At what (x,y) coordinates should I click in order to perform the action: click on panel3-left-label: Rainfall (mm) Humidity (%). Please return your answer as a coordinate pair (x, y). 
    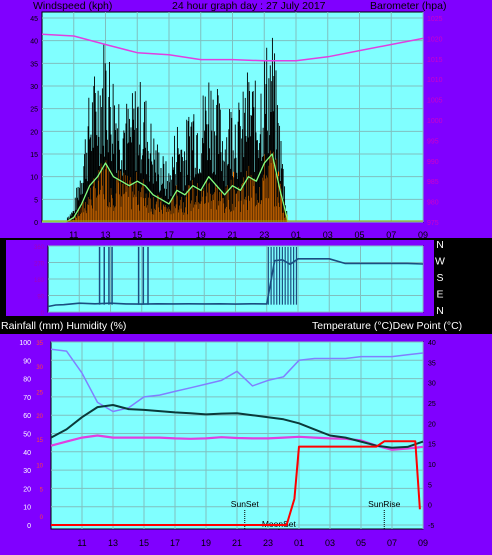
    Looking at the image, I should click on (64, 326).